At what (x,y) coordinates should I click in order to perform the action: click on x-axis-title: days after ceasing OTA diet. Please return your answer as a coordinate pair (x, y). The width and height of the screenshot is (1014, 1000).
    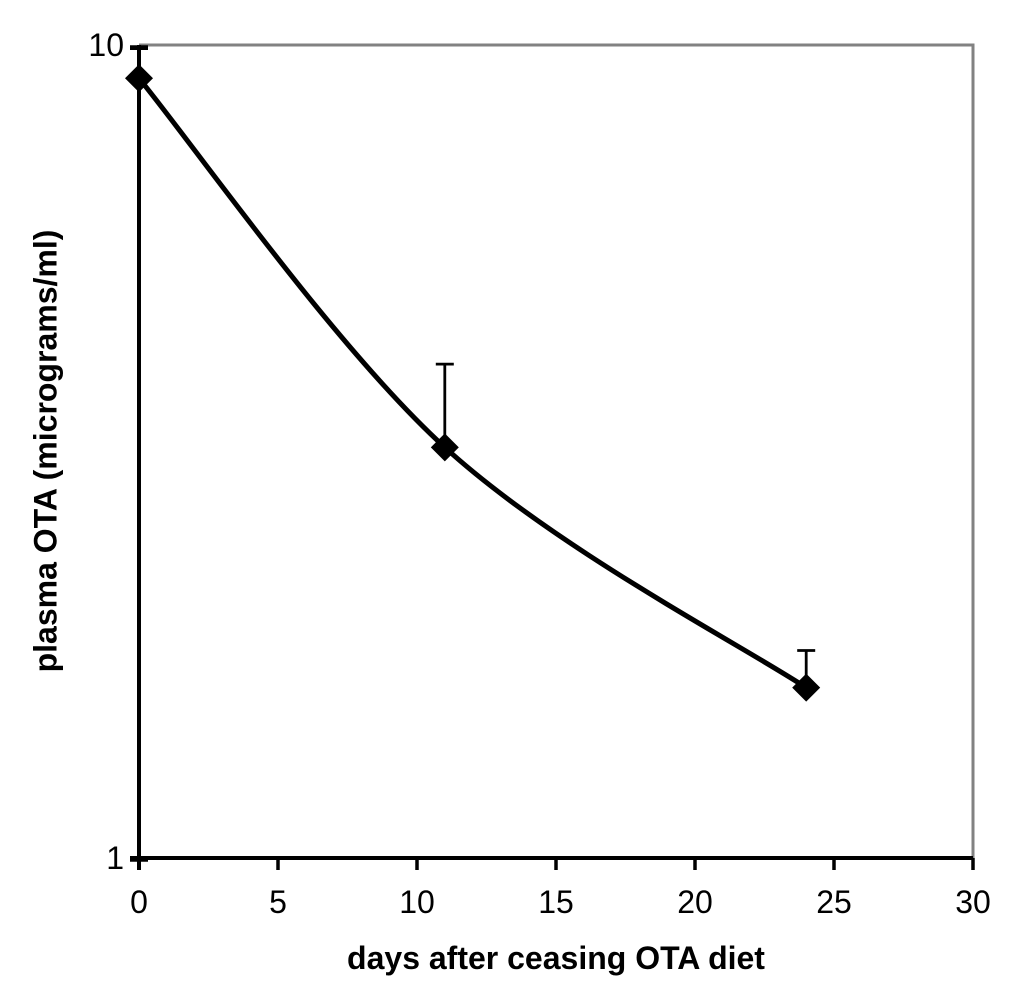
    Looking at the image, I should click on (556, 958).